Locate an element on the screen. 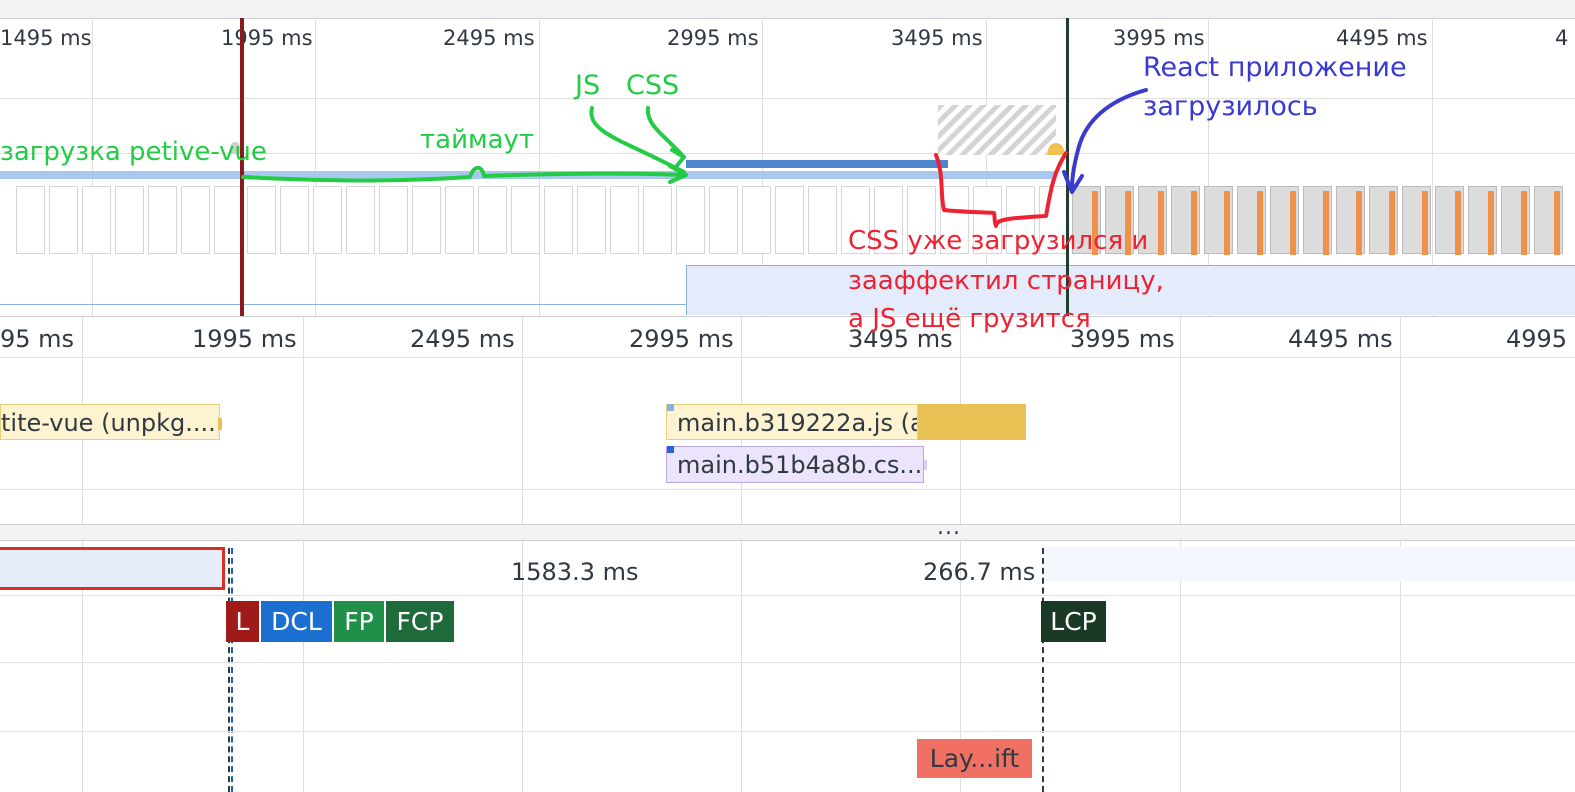 The height and width of the screenshot is (792, 1575). overview-tick: 1995 ms is located at coordinates (267, 38).